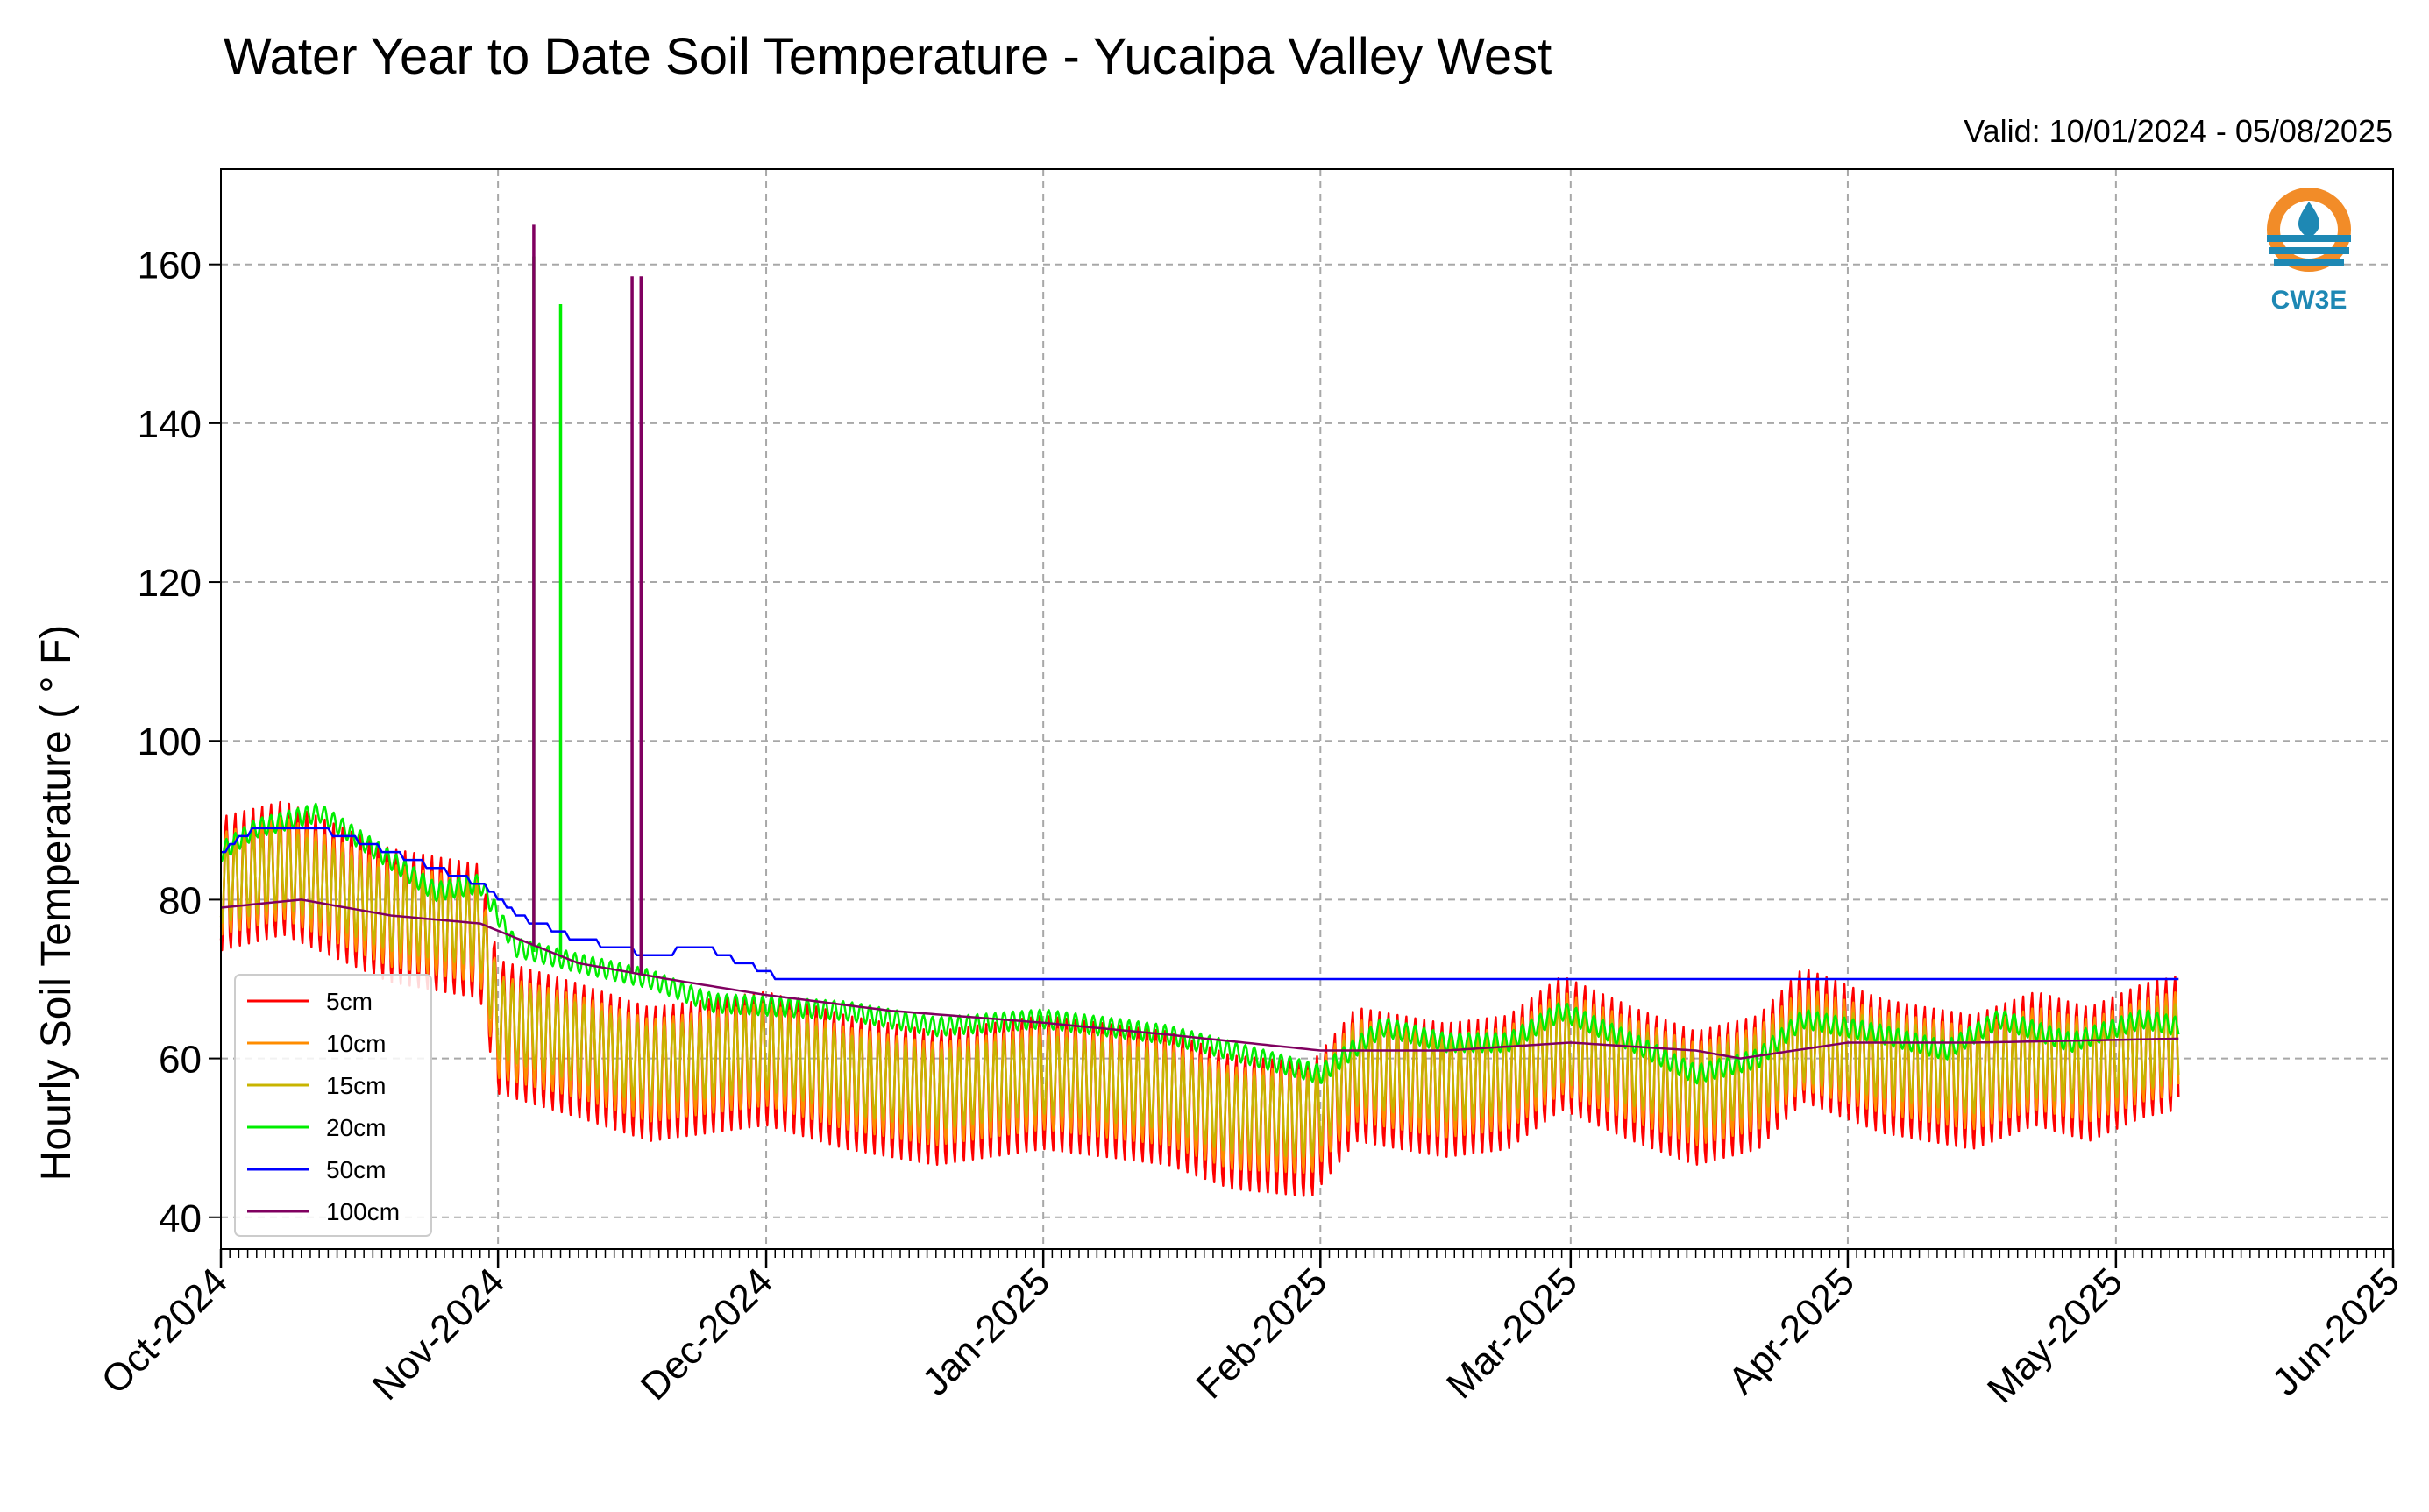 The width and height of the screenshot is (2429, 1512). Describe the element at coordinates (1262, 1333) in the screenshot. I see `x-tick-label: Feb-2025` at that location.